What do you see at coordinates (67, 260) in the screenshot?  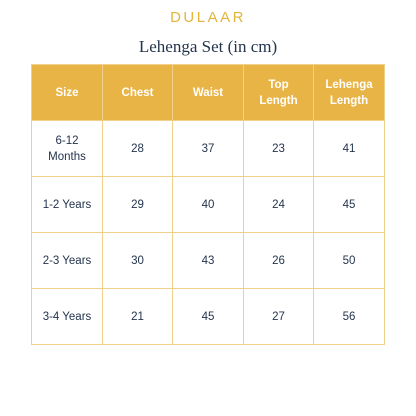 I see `size-cell: 2-3 Years` at bounding box center [67, 260].